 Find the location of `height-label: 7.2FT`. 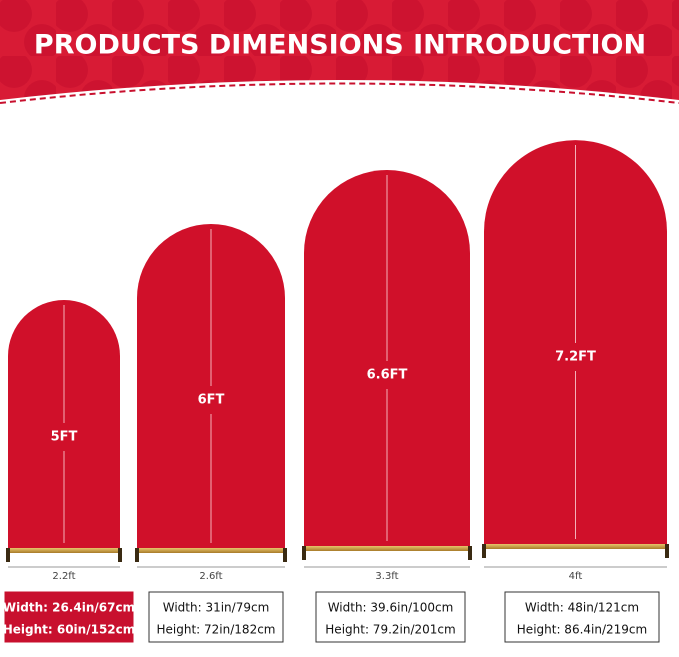

height-label: 7.2FT is located at coordinates (575, 357).